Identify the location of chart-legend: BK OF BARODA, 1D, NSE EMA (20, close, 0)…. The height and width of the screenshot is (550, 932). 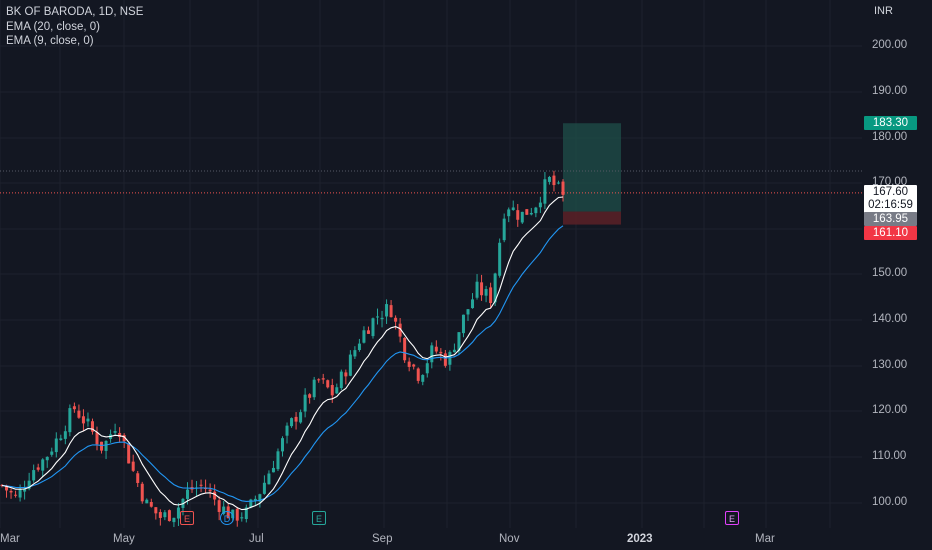
(74, 27).